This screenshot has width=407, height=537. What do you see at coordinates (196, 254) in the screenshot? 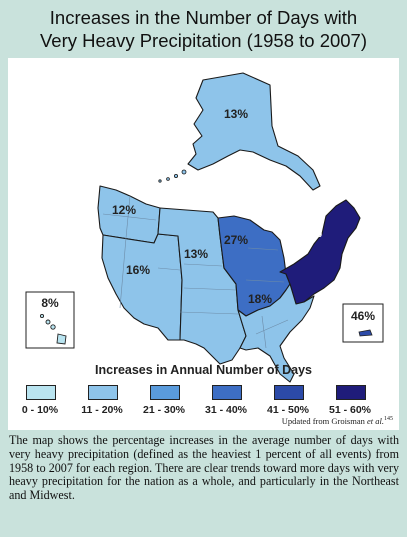
I see `label-great-plains: 13%` at bounding box center [196, 254].